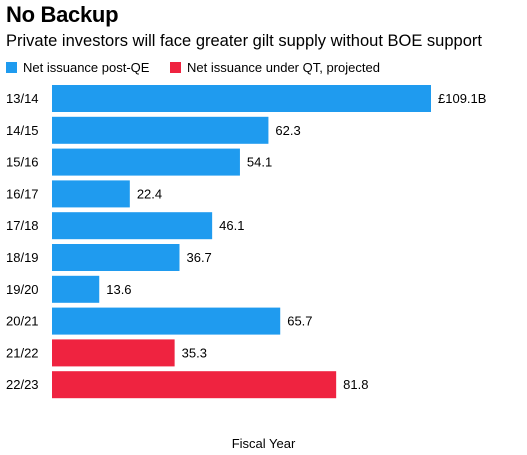 Image resolution: width=527 pixels, height=455 pixels. Describe the element at coordinates (22, 225) in the screenshot. I see `category-label-17-18: 17/18` at that location.